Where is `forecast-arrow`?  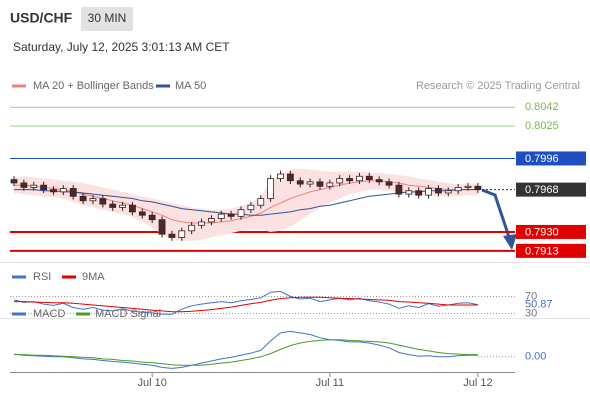 forecast-arrow is located at coordinates (496, 214).